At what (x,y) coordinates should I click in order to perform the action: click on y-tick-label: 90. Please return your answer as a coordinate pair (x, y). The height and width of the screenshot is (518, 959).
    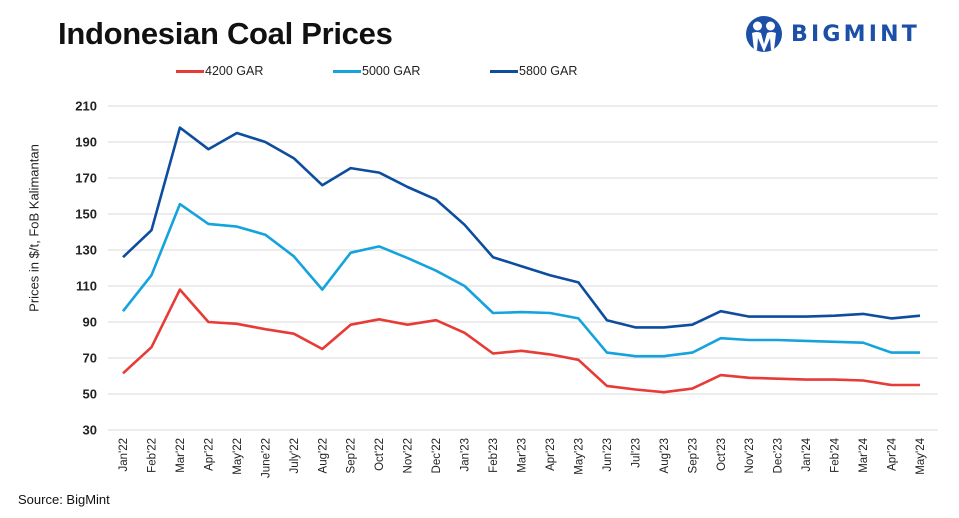
    Looking at the image, I should click on (90, 322).